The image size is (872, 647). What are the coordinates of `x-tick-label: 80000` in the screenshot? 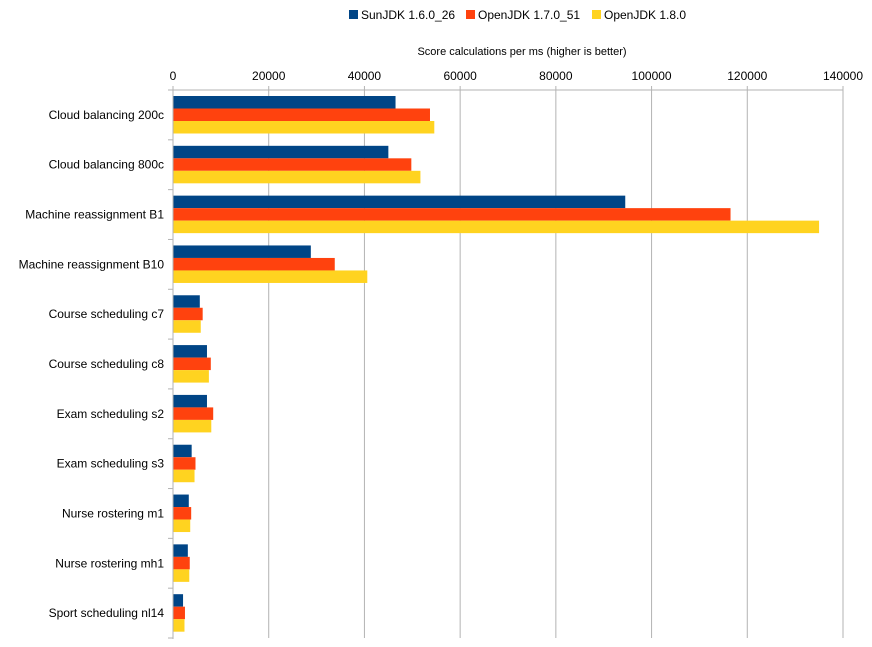 It's located at (556, 76).